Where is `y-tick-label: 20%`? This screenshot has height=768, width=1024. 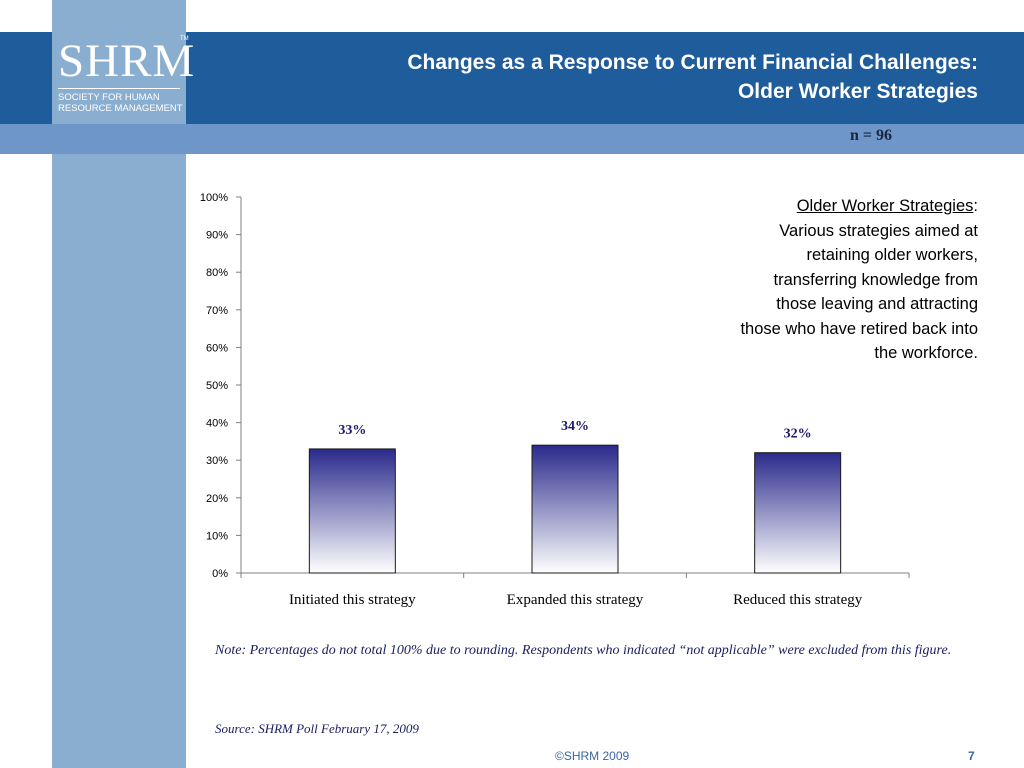 y-tick-label: 20% is located at coordinates (217, 499).